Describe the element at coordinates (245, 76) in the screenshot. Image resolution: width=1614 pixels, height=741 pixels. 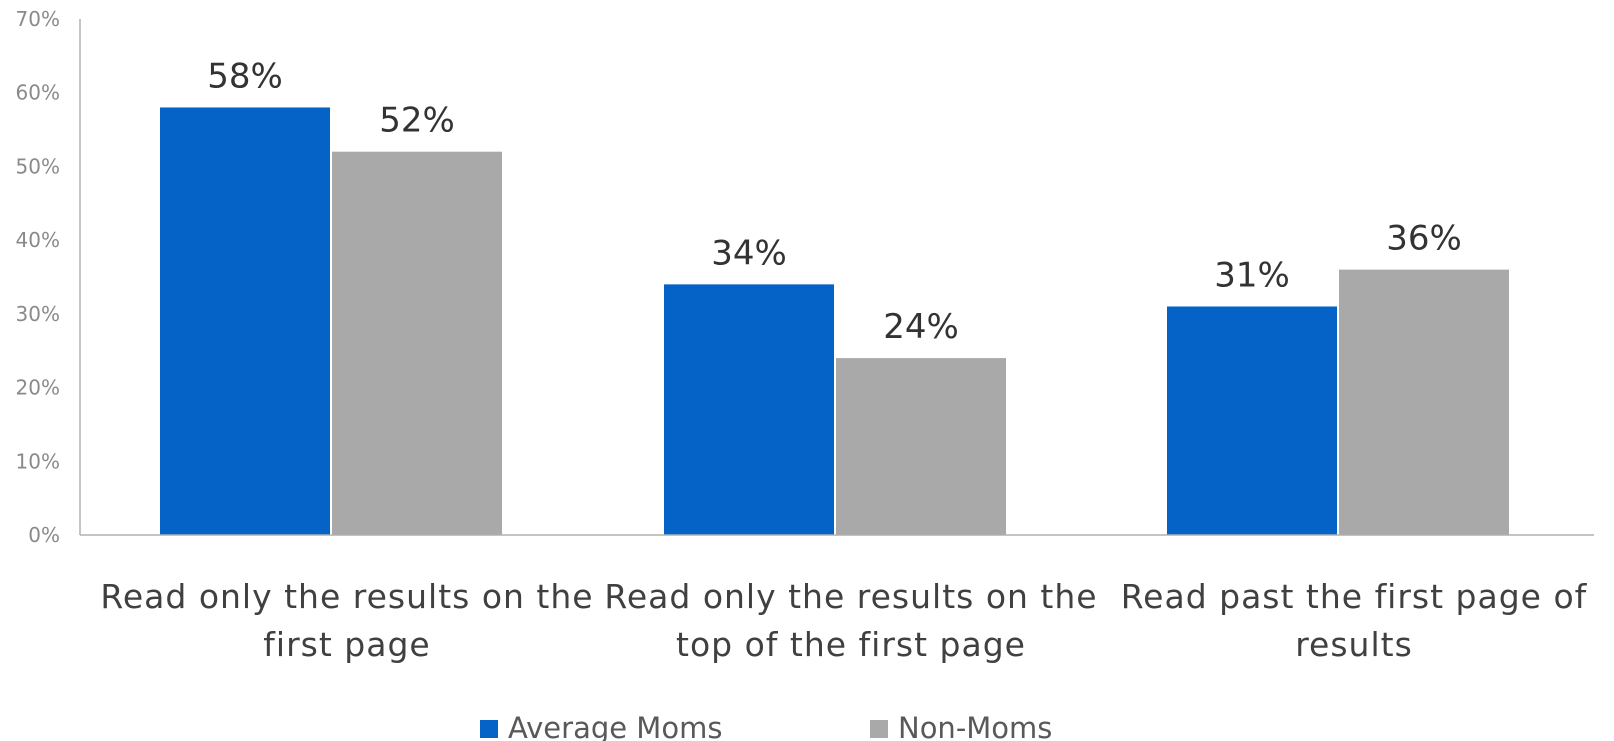
I see `bar-data-label: 58%` at that location.